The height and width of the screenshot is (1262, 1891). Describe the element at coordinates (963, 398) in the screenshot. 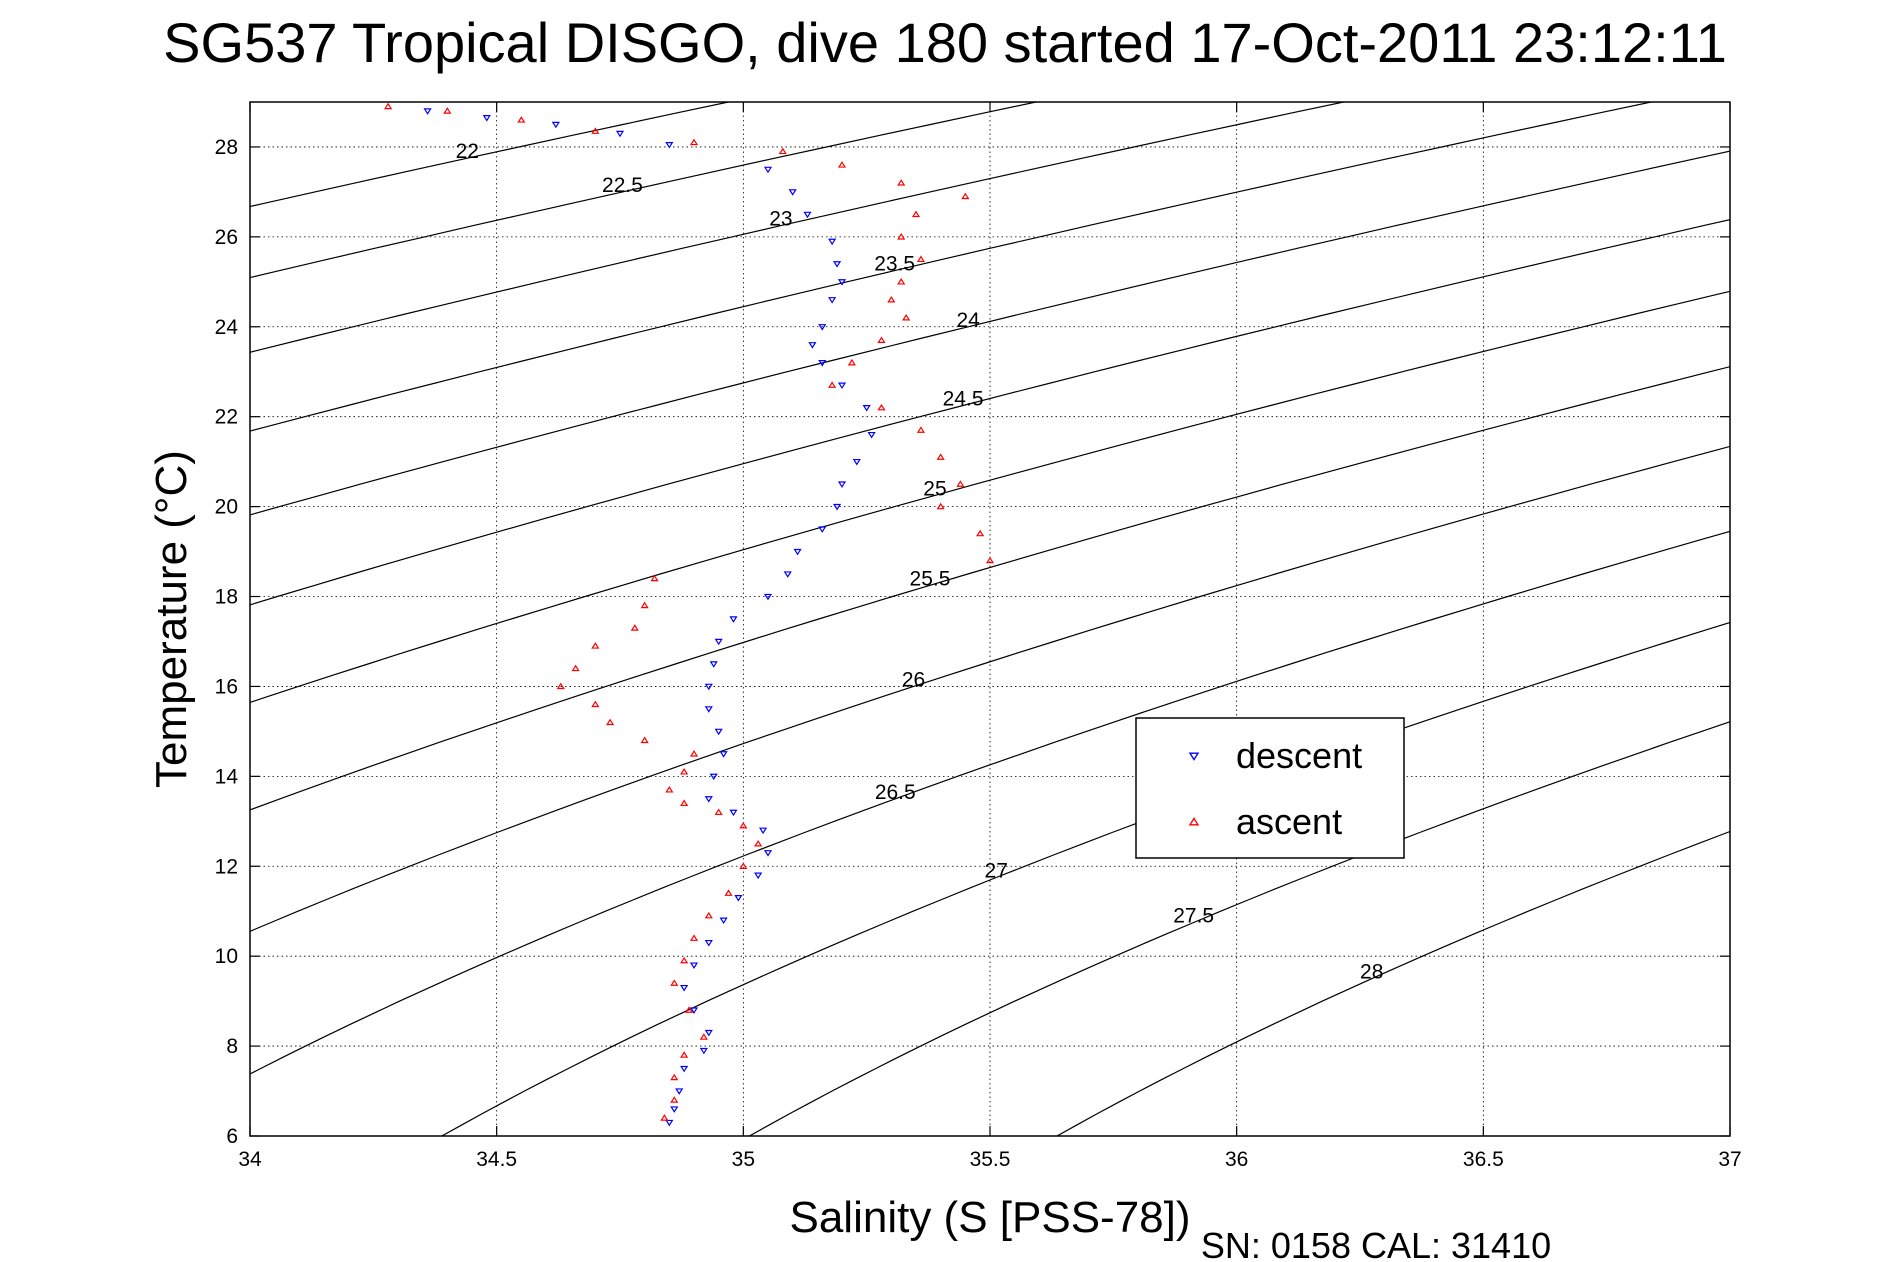

I see `contour-label: 24.5` at that location.